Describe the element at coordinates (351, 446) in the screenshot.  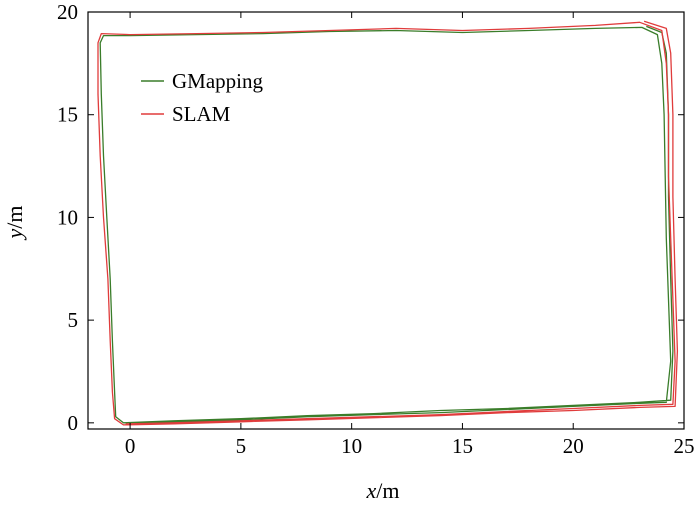
I see `x-tick-label: 10` at that location.